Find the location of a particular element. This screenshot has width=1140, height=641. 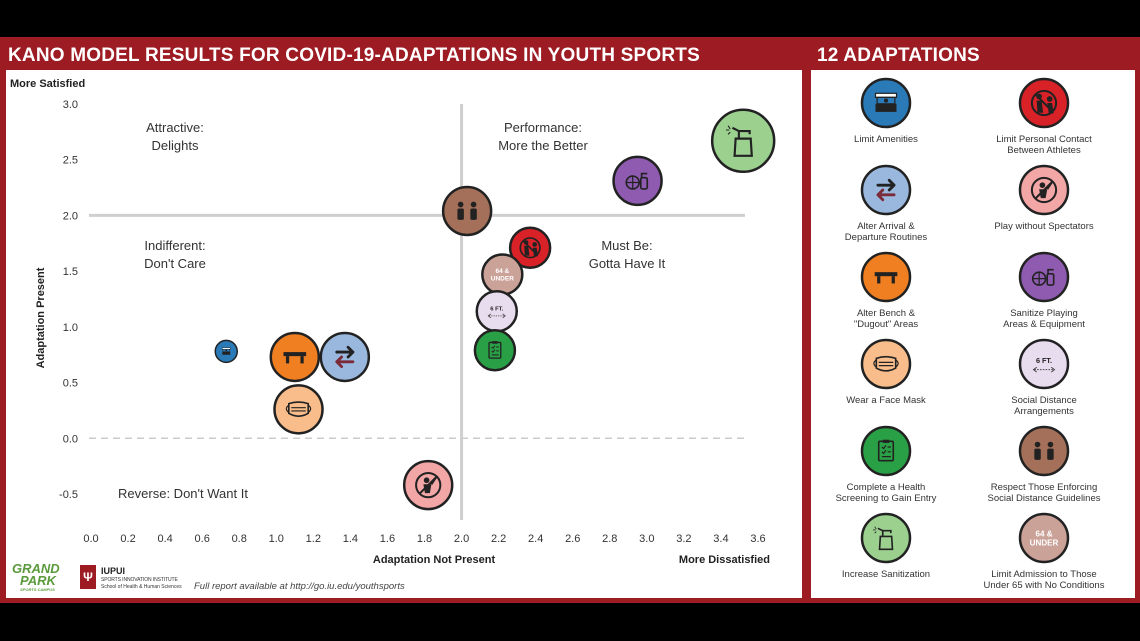

legend-label: Increase Sanitization is located at coordinates (886, 574).